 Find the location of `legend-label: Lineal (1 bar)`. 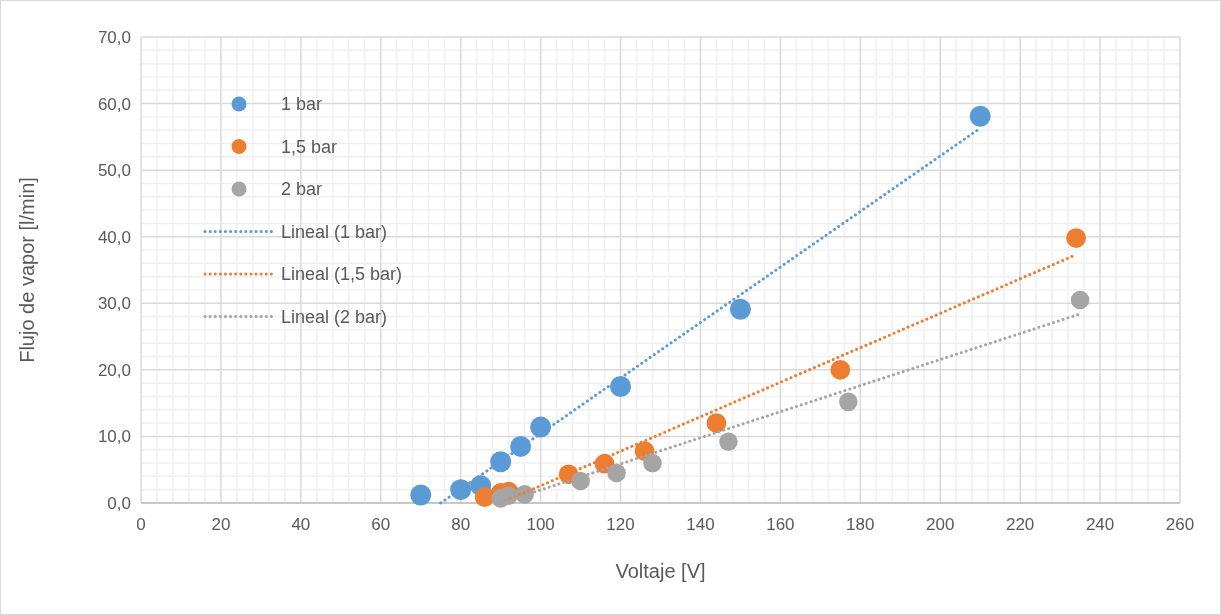

legend-label: Lineal (1 bar) is located at coordinates (334, 231).